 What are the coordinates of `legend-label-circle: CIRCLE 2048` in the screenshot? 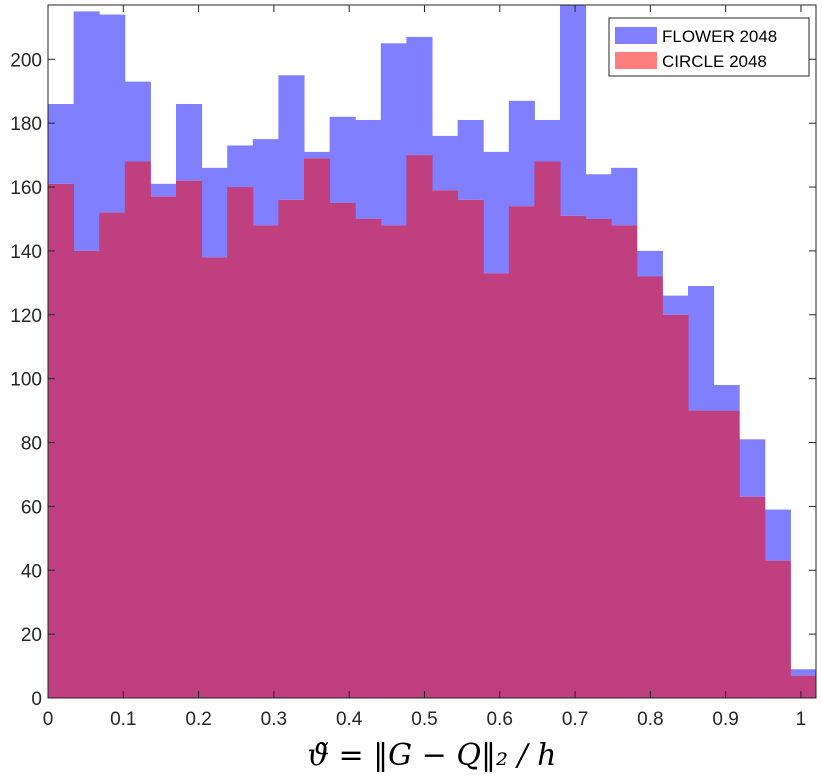 It's located at (714, 61).